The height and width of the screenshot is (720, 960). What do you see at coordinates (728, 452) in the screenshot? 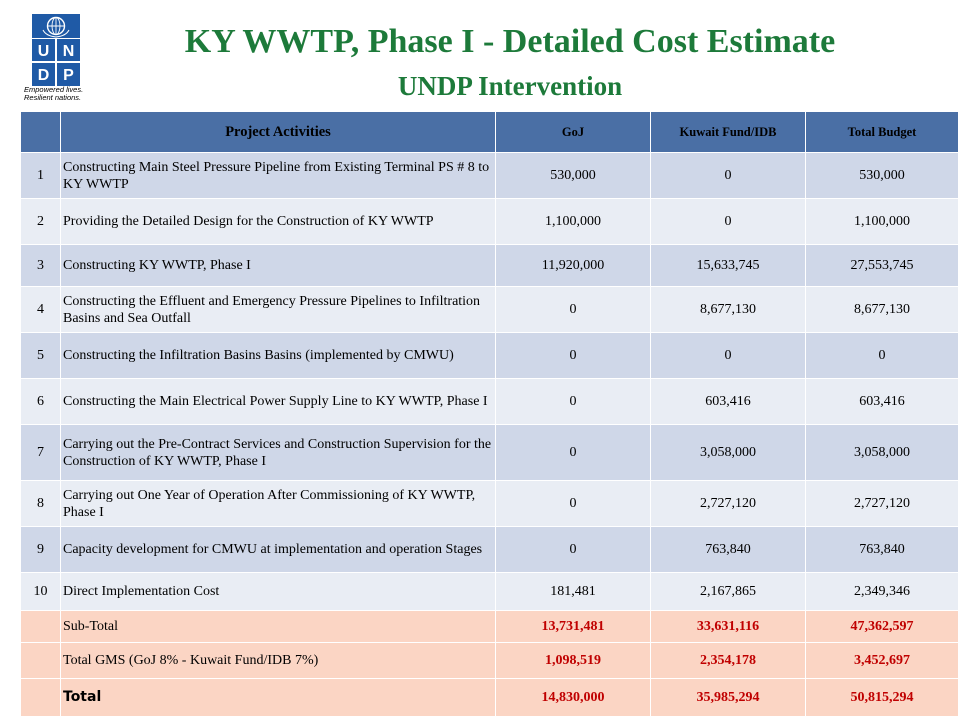
I see `row-kuwait: 3,058,000` at bounding box center [728, 452].